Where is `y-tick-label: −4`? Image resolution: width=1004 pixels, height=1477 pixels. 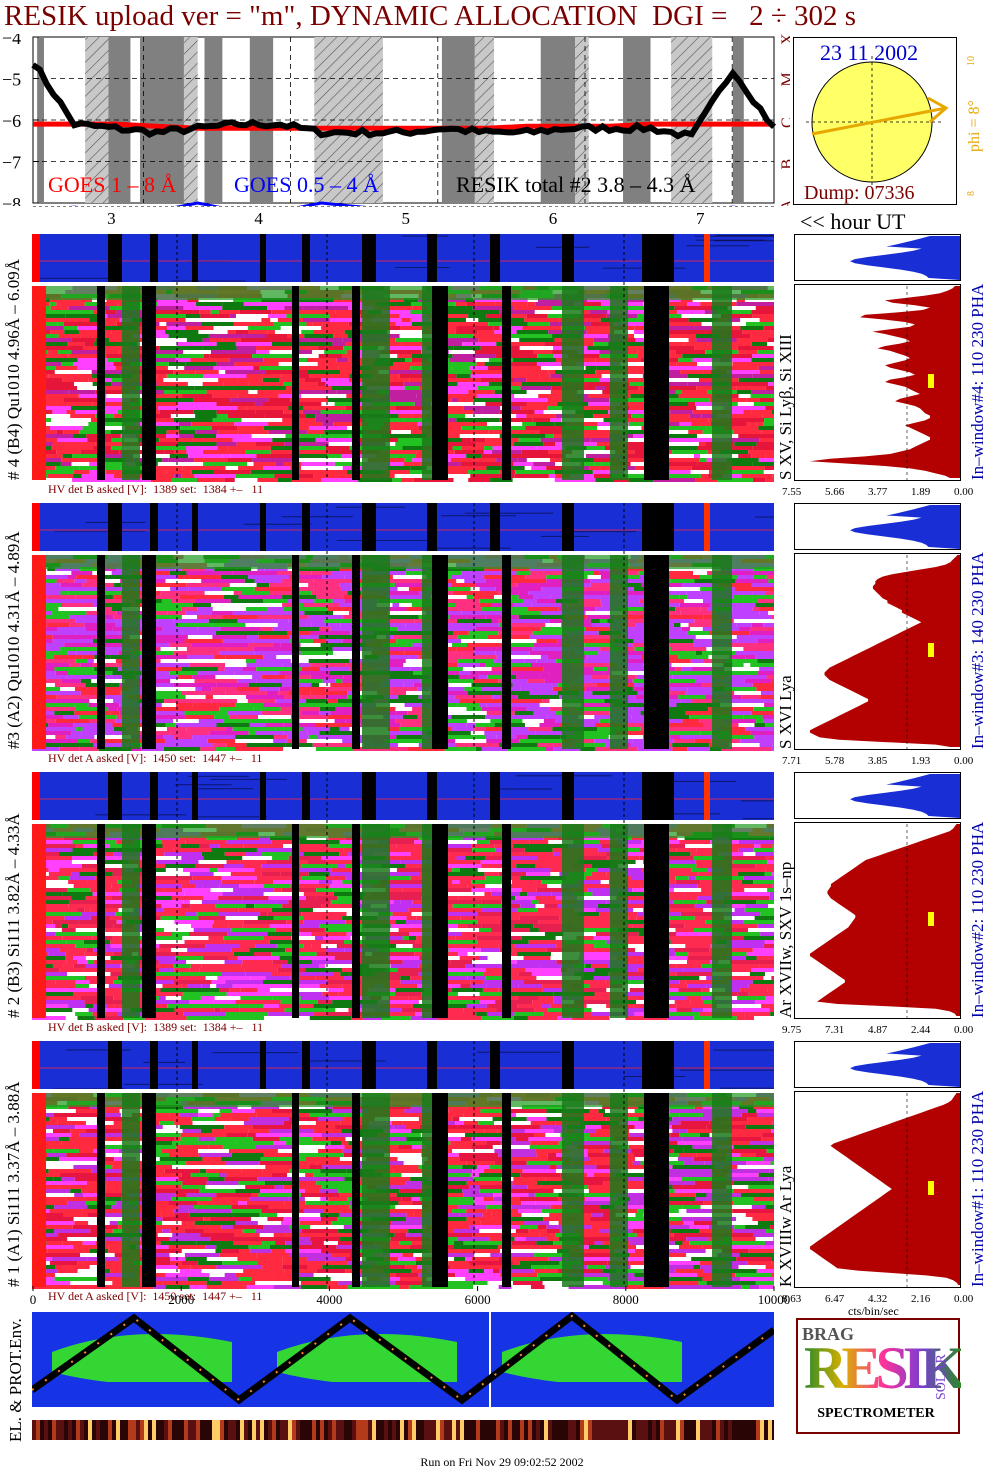
y-tick-label: −4 is located at coordinates (11, 41).